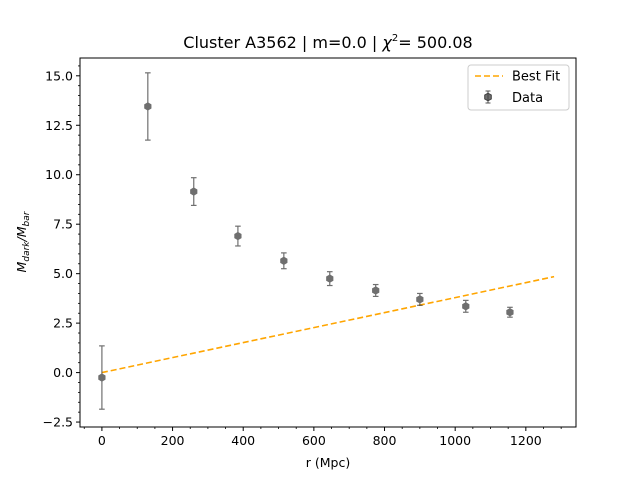  I want to click on x-axis-label: r (Mpc), so click(328, 462).